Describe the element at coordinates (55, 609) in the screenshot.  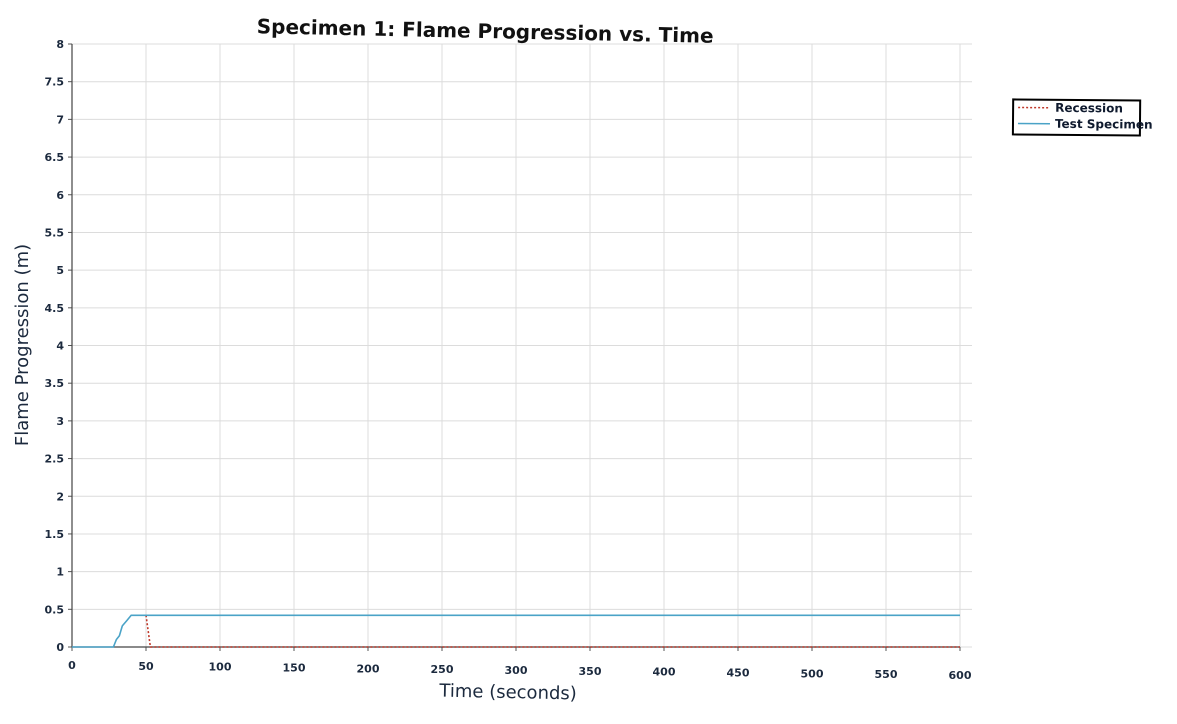
I see `y-tick-label: 0.5` at that location.